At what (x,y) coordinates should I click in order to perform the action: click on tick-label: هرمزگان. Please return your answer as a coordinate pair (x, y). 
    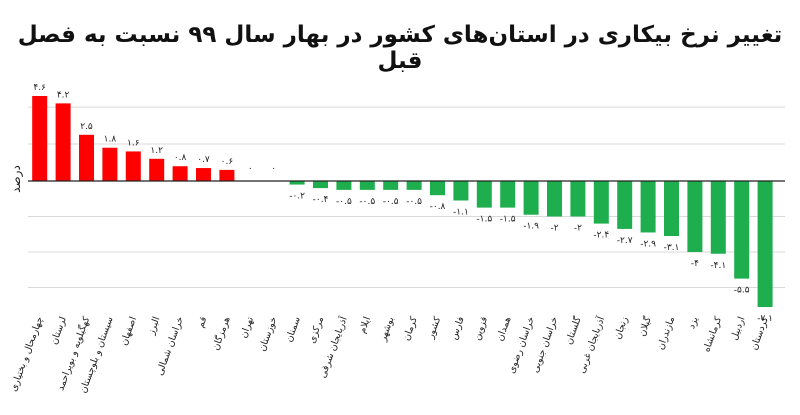
    Looking at the image, I should click on (220, 333).